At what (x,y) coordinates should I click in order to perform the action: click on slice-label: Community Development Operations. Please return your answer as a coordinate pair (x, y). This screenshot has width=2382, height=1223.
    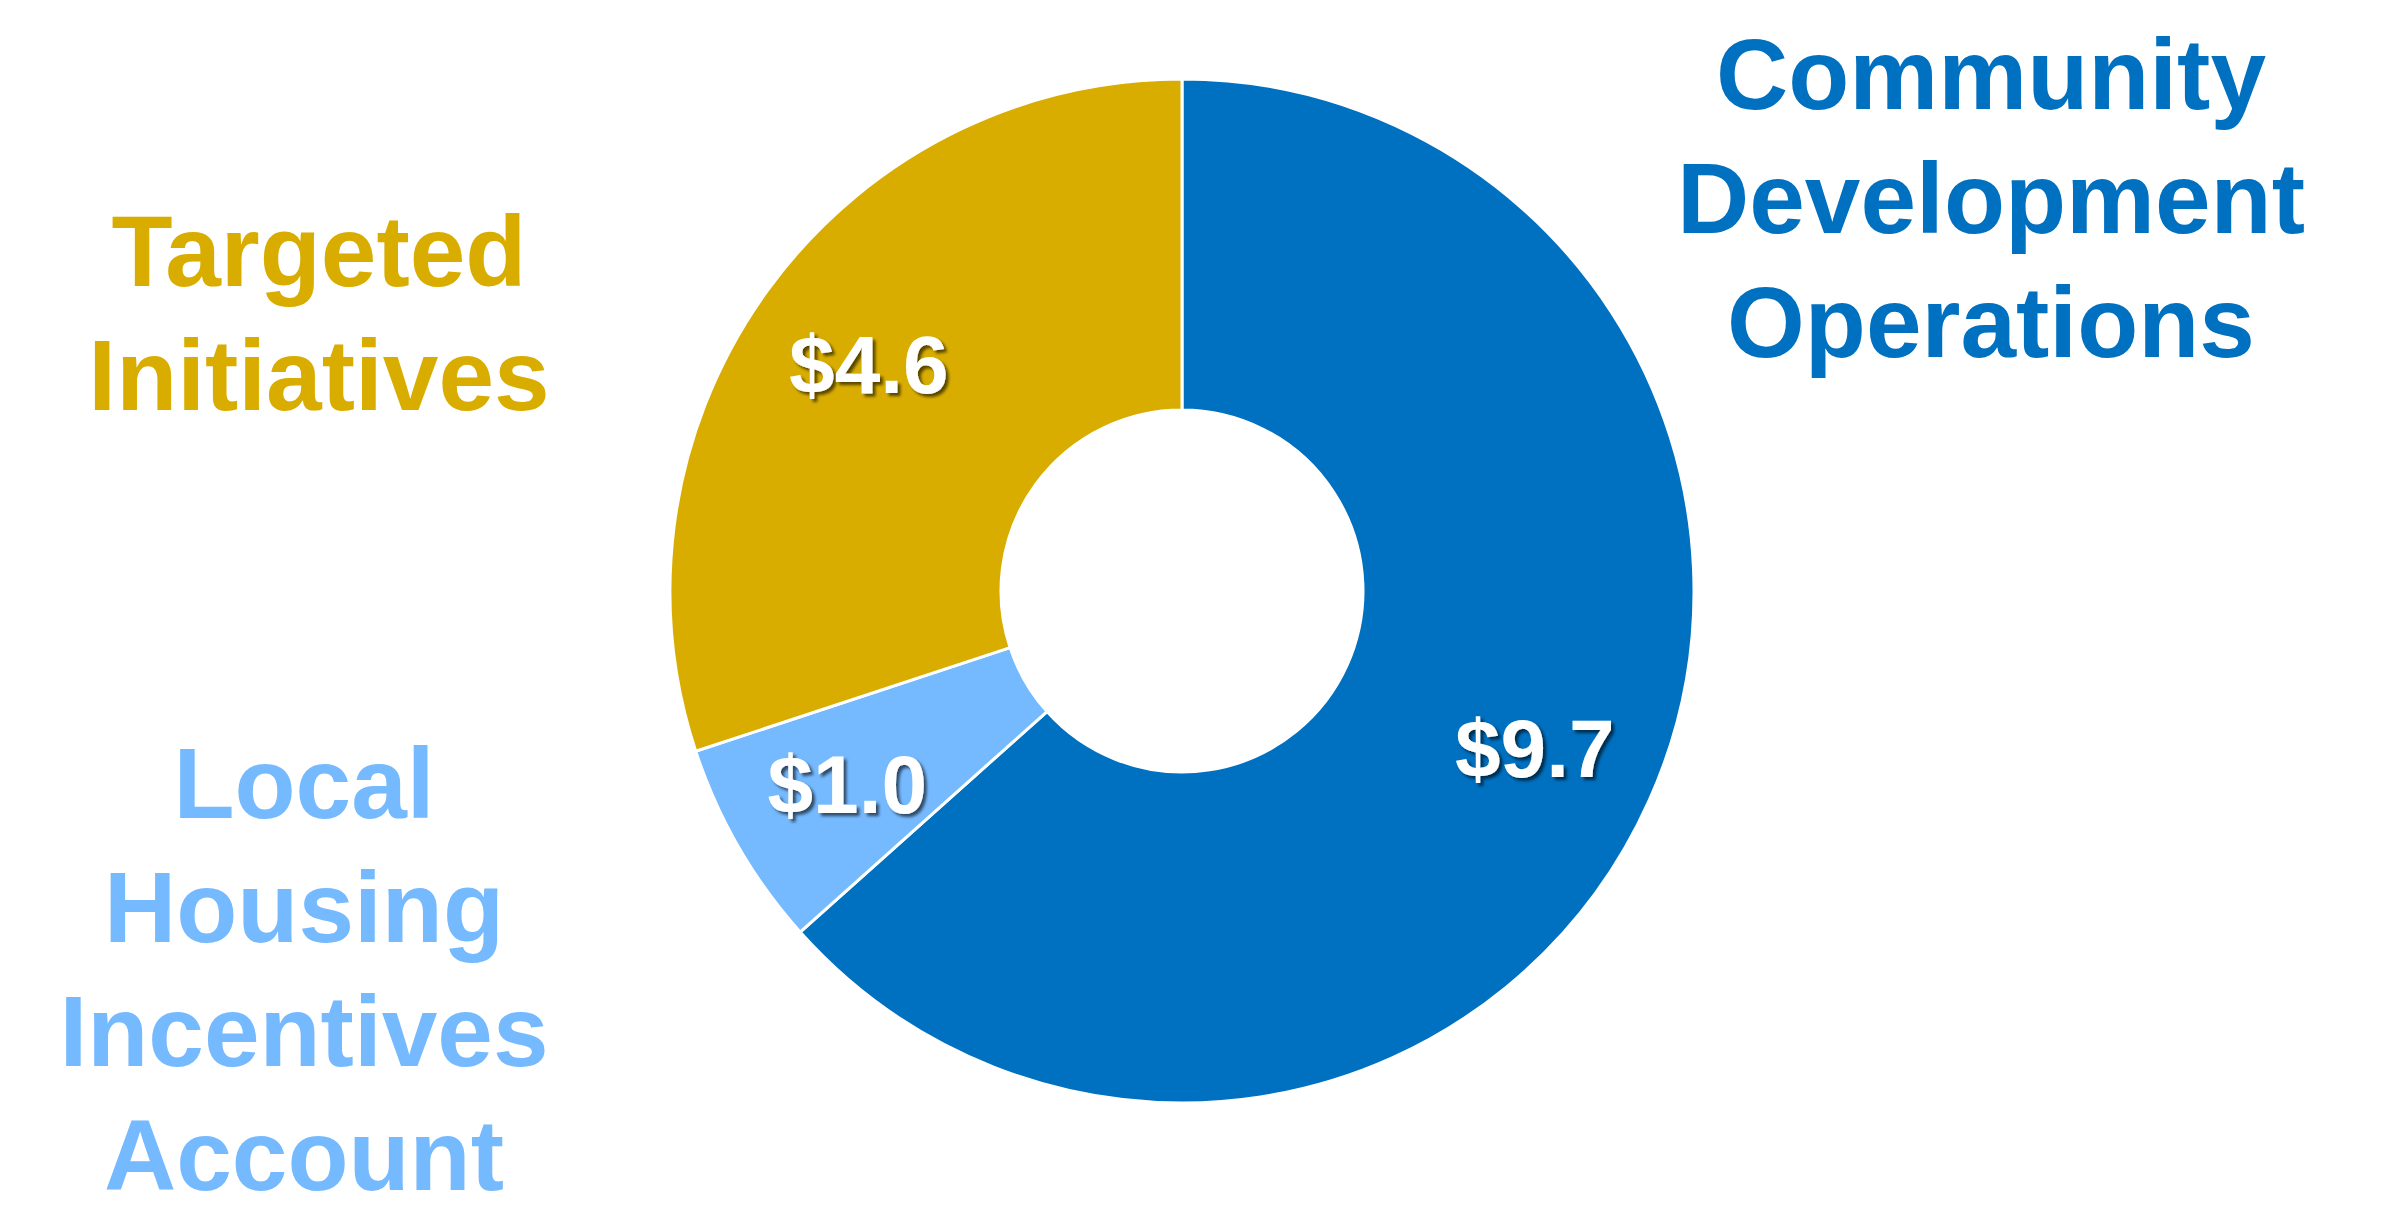
    Looking at the image, I should click on (1991, 198).